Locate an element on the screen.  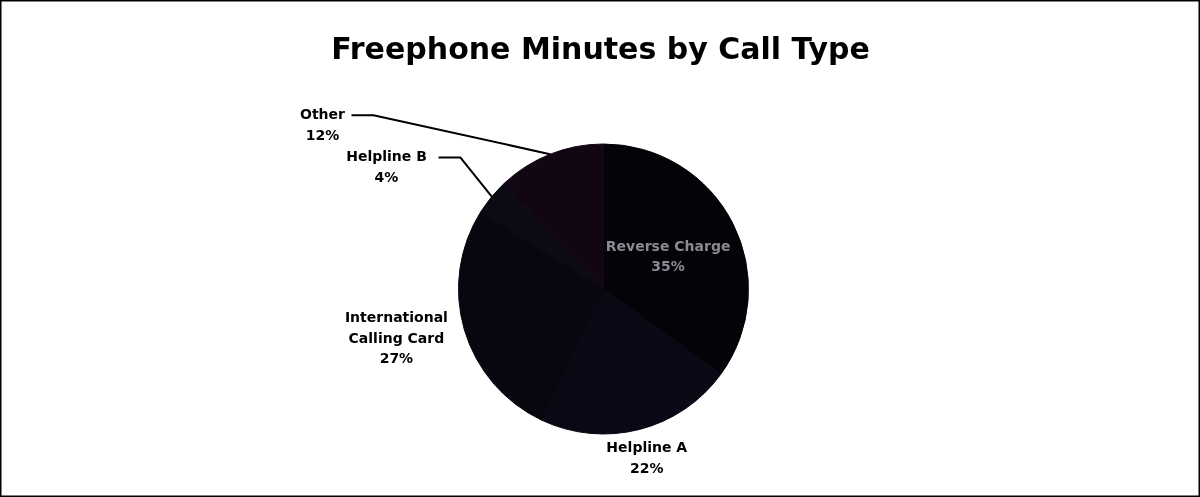
slice-label: Helpline A is located at coordinates (647, 447).